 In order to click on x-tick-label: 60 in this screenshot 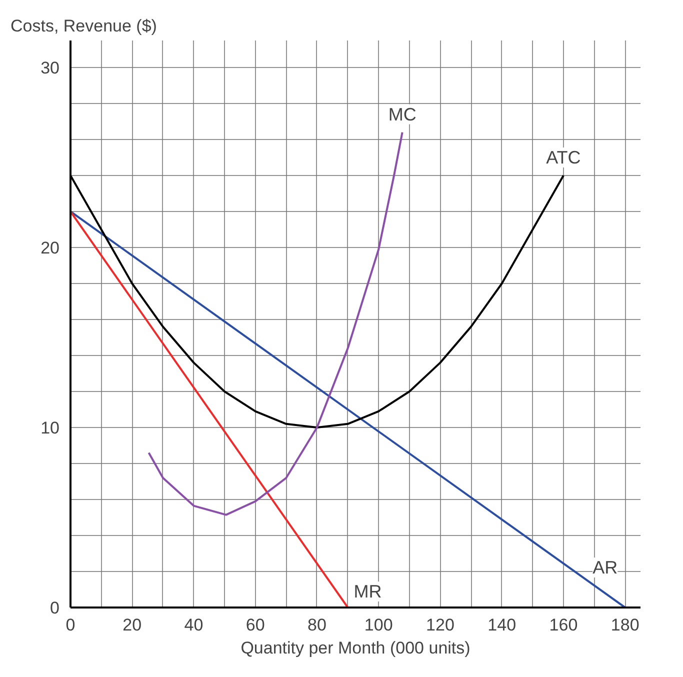, I will do `click(255, 625)`.